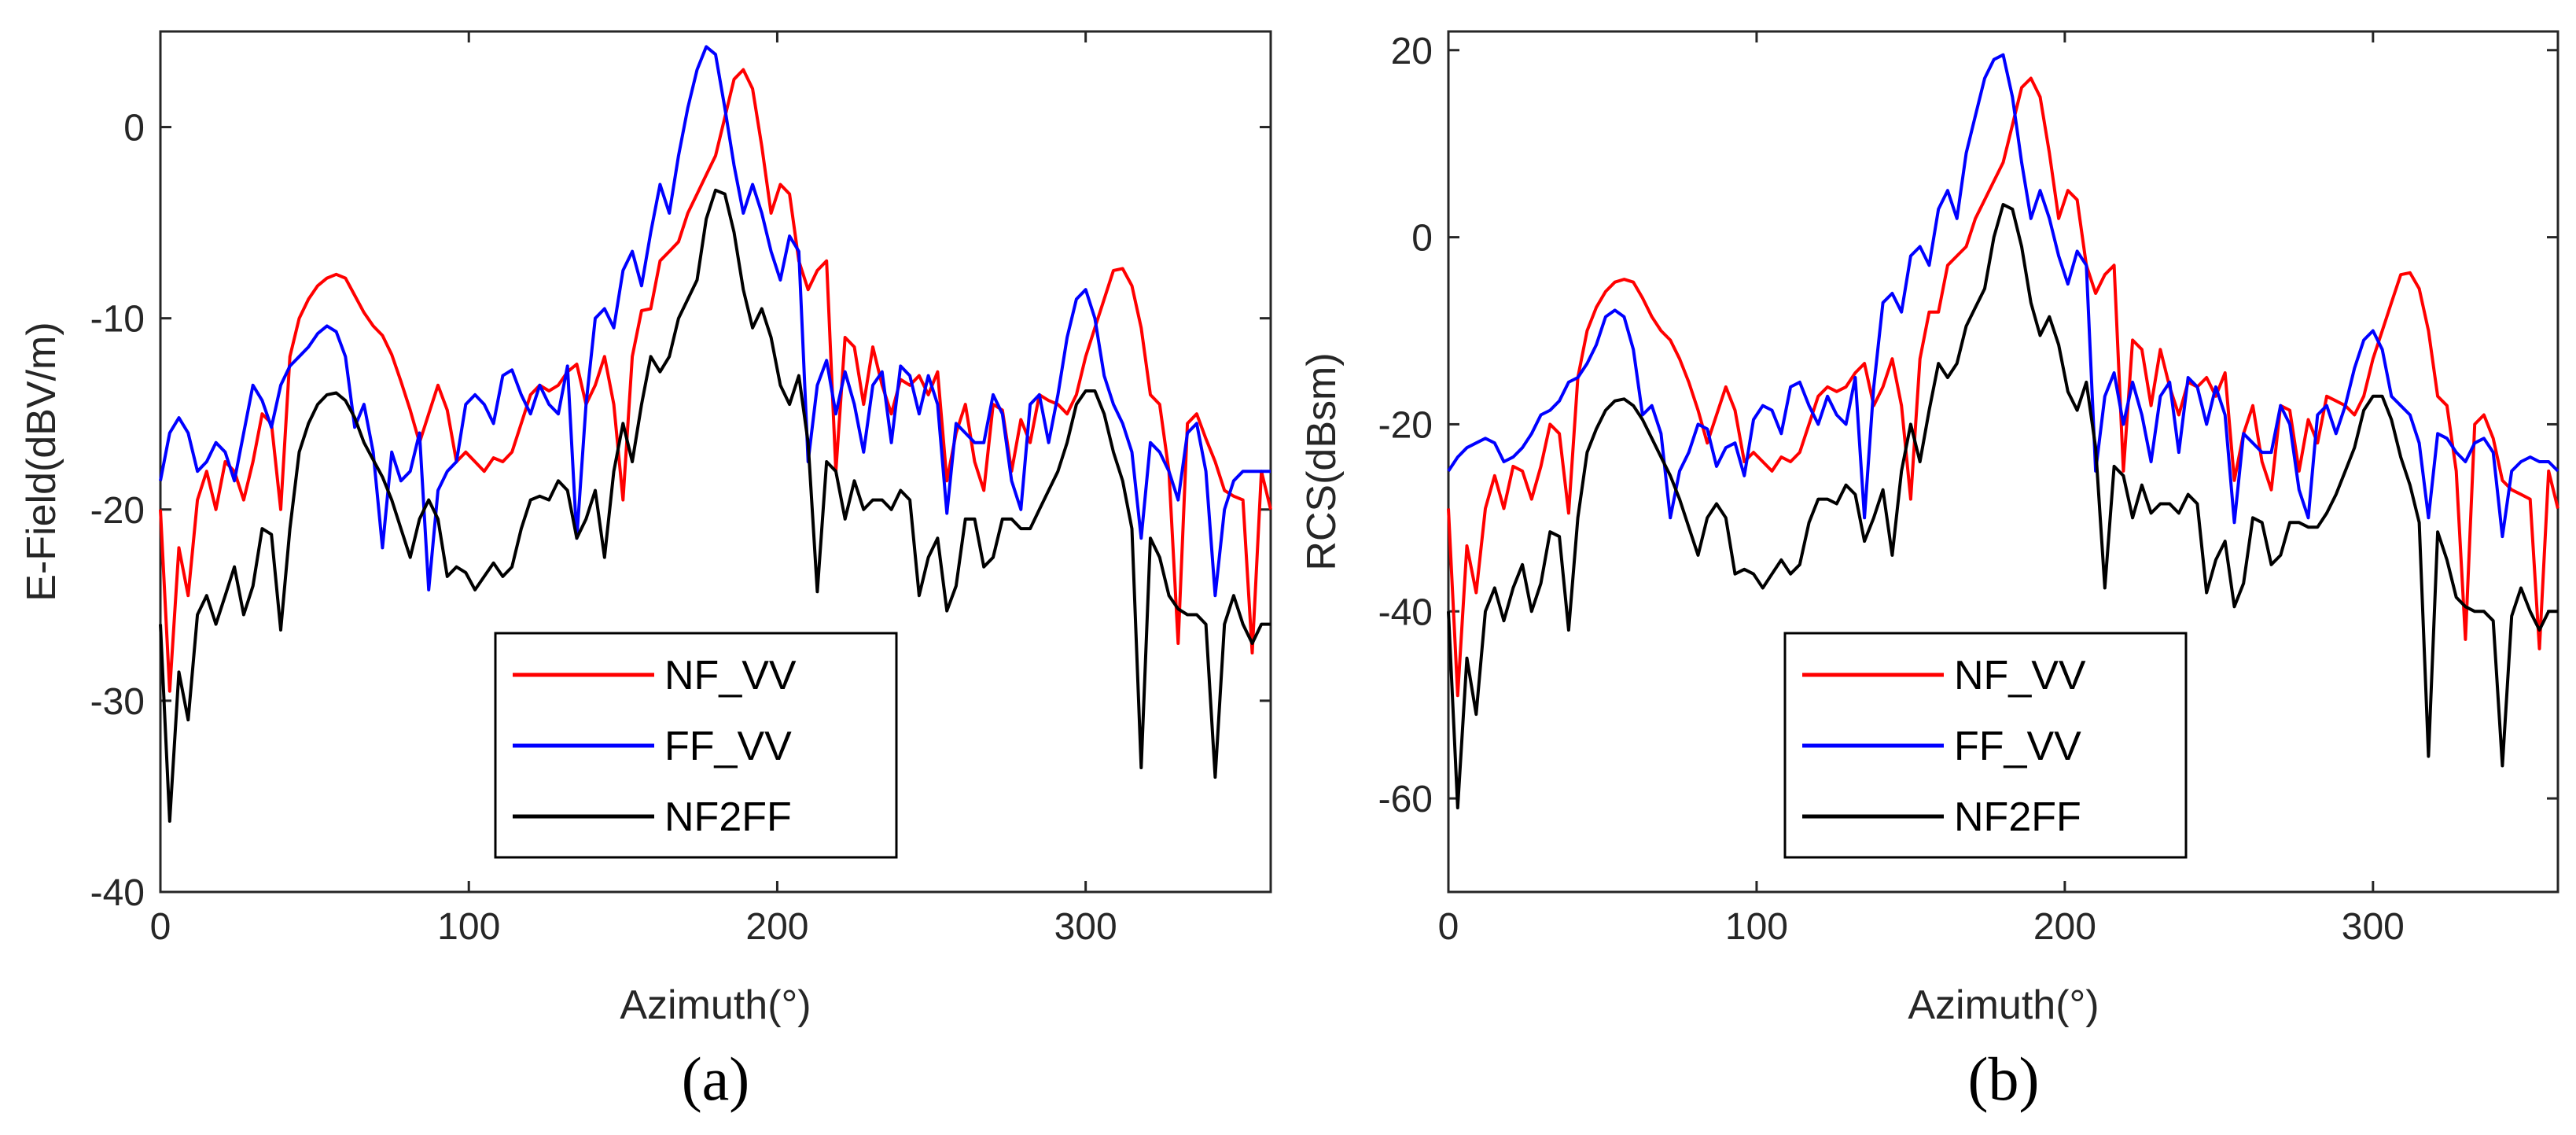 This screenshot has width=2576, height=1135. What do you see at coordinates (716, 1079) in the screenshot?
I see `panel-caption-a: (a)` at bounding box center [716, 1079].